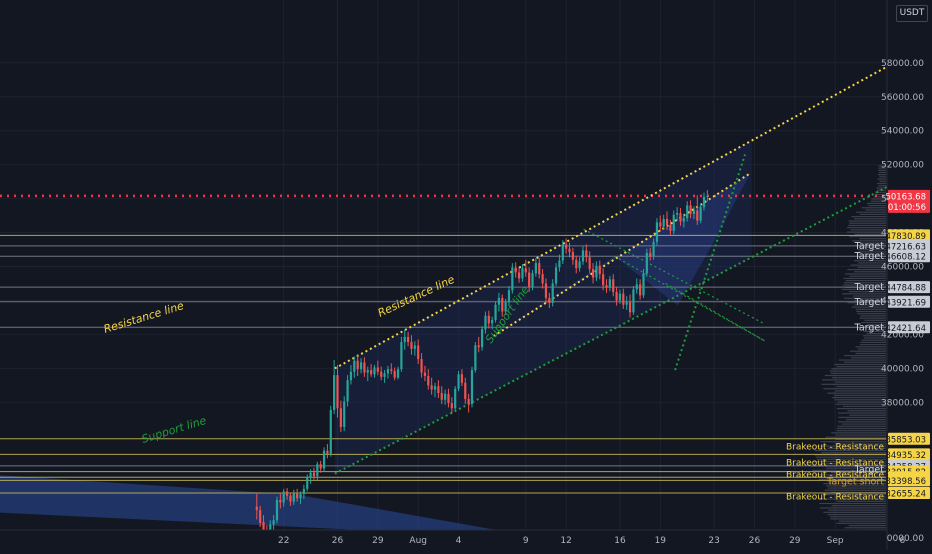 This screenshot has height=554, width=932. Describe the element at coordinates (905, 258) in the screenshot. I see `price-label: 46608.12` at that location.